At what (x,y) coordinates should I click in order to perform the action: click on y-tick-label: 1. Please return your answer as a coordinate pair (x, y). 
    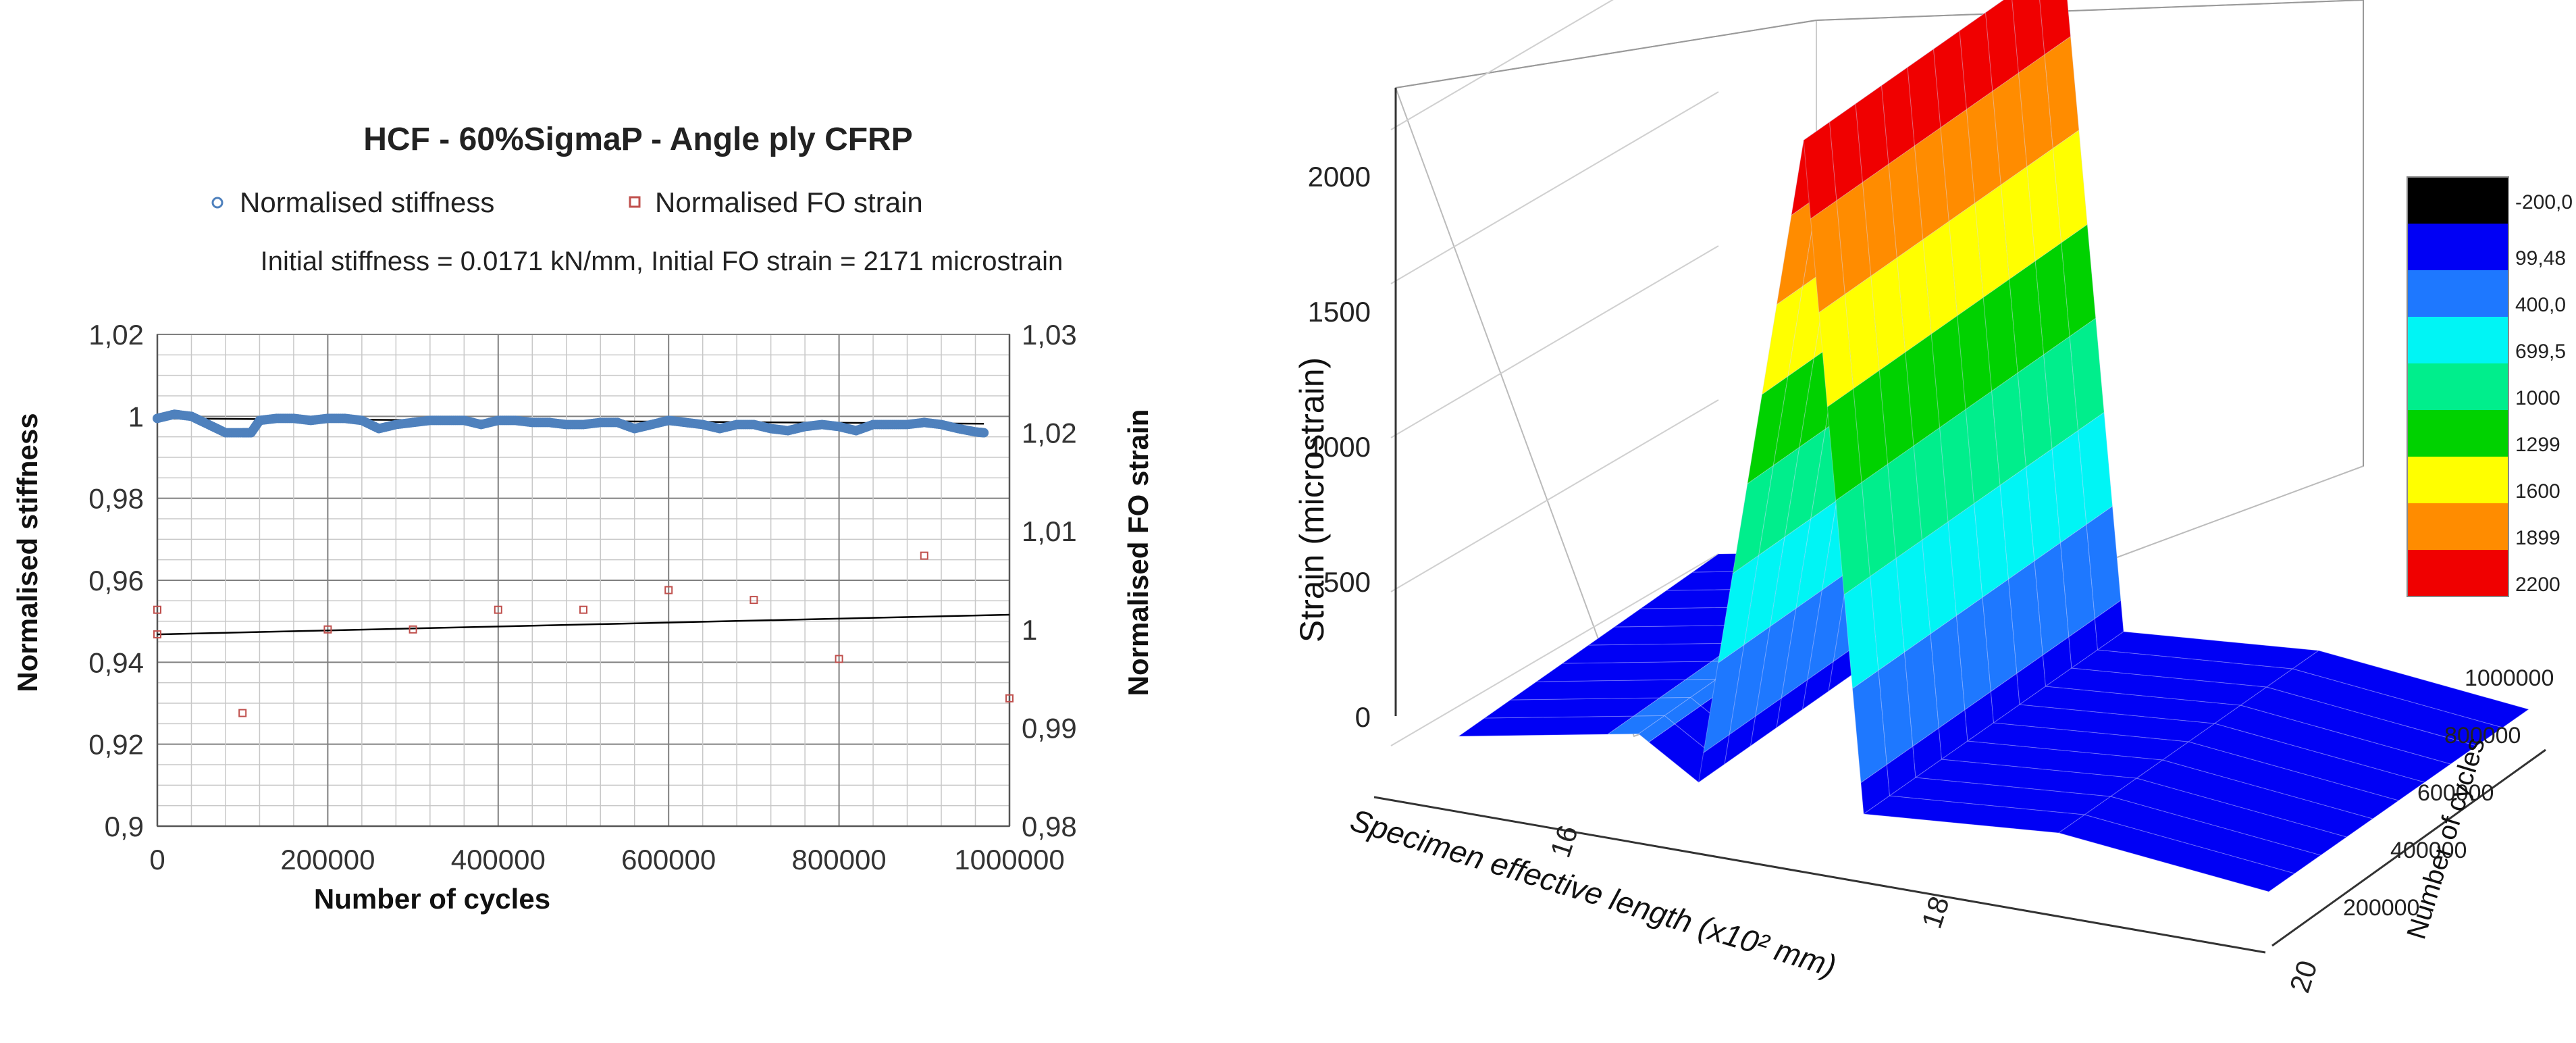
    Looking at the image, I should click on (136, 416).